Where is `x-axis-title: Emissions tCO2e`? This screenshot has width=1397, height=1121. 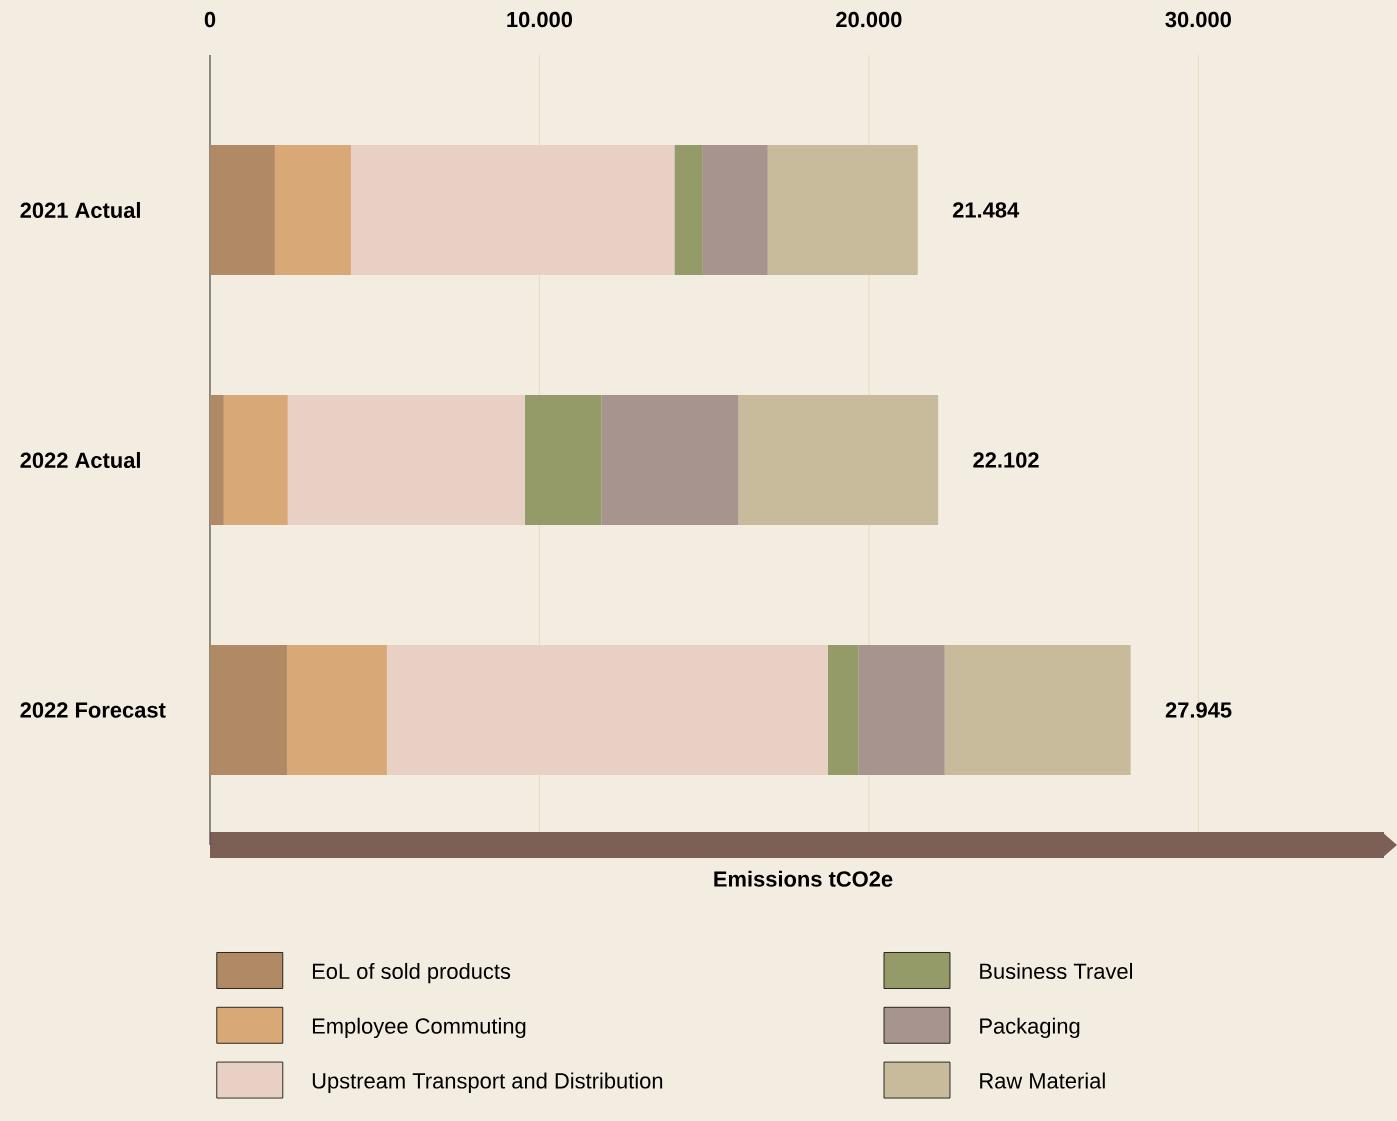
x-axis-title: Emissions tCO2e is located at coordinates (803, 878).